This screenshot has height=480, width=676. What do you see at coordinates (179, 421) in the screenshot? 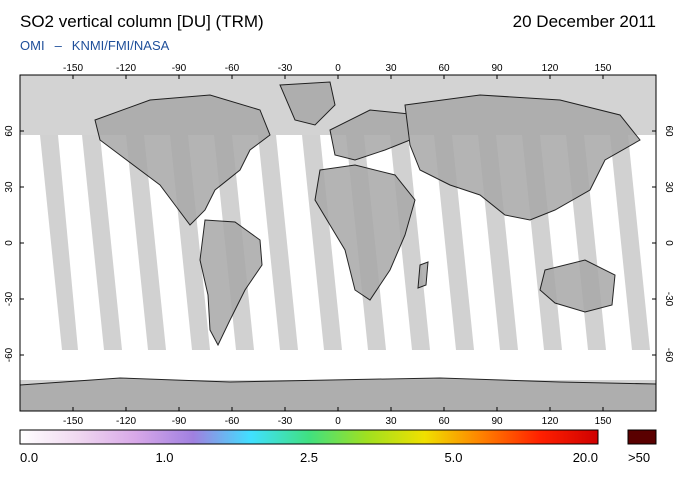
I see `lon-tick-label-bottom: -90` at bounding box center [179, 421].